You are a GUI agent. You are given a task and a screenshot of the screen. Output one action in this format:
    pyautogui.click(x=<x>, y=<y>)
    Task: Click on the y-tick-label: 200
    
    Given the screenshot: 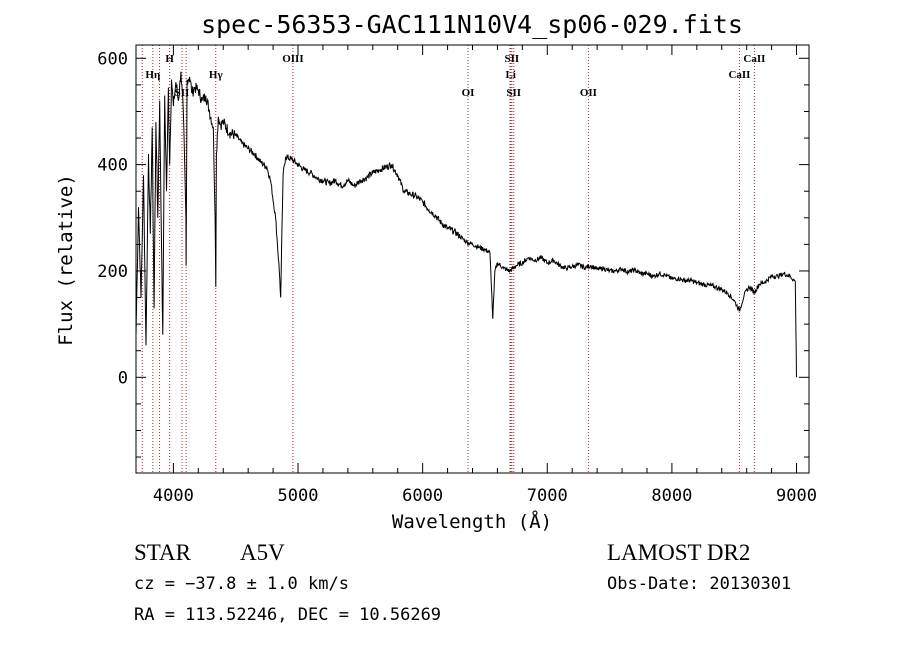 What is the action you would take?
    pyautogui.click(x=112, y=272)
    